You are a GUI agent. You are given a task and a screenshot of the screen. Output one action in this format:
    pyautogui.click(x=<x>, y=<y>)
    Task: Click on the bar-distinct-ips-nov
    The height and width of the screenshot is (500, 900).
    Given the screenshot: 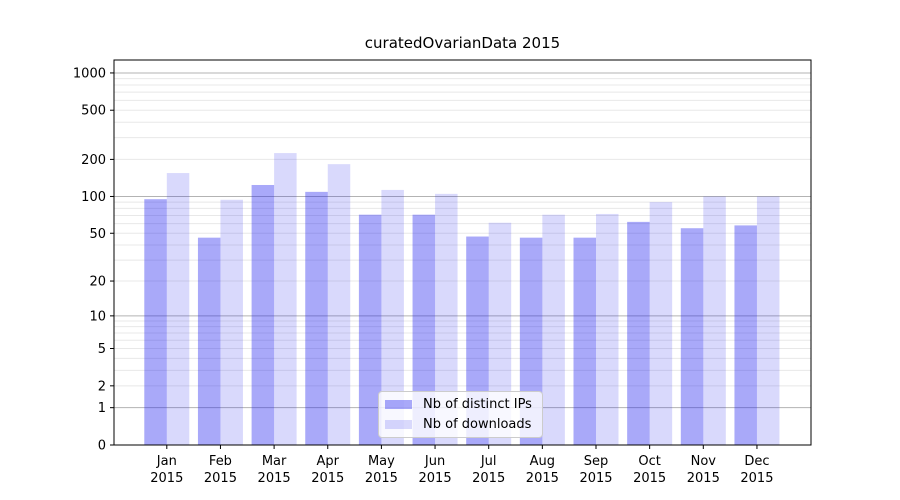 What is the action you would take?
    pyautogui.click(x=692, y=336)
    